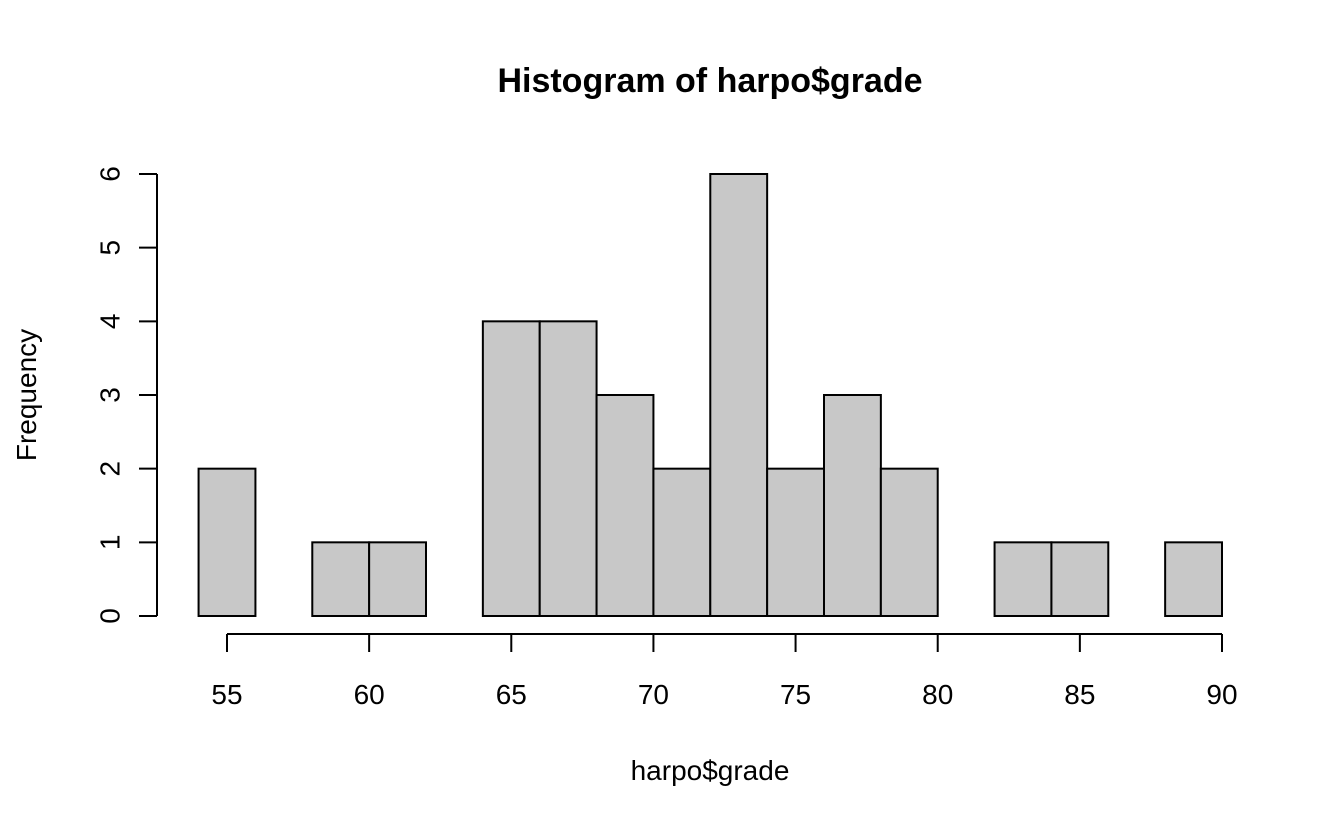 The image size is (1344, 830). Describe the element at coordinates (110, 174) in the screenshot. I see `y-tick-label-6: 6` at that location.